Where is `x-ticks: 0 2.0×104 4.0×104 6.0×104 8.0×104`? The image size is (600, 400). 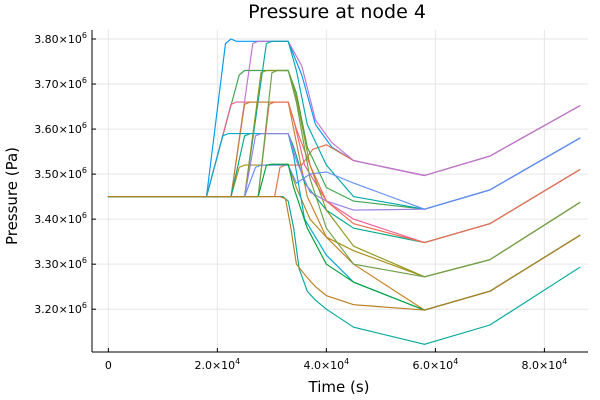
x-ticks: 0 2.0×104 4.0×104 6.0×104 8.0×104 is located at coordinates (336, 360).